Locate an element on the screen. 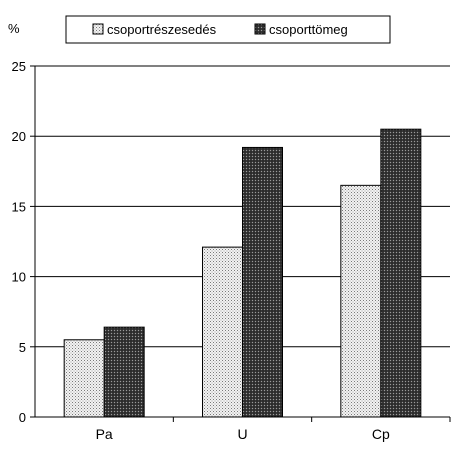 Image resolution: width=468 pixels, height=452 pixels. y-tick-label: 5 is located at coordinates (22, 347).